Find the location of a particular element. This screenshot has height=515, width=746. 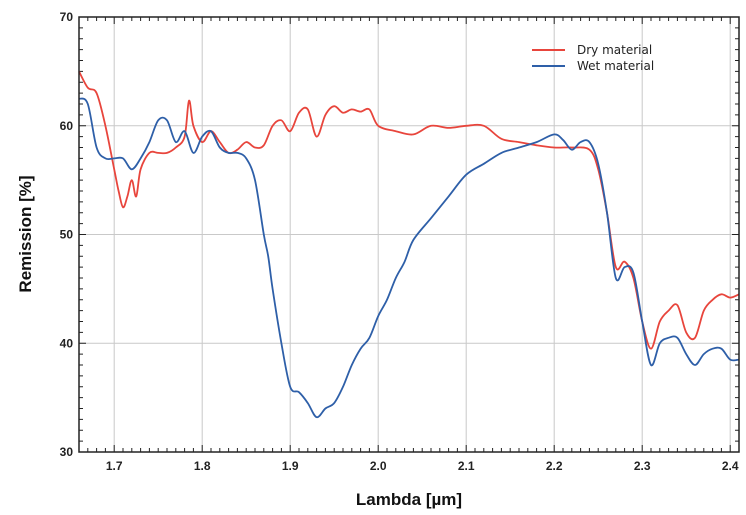

x-tick-label: 2.4 is located at coordinates (730, 466).